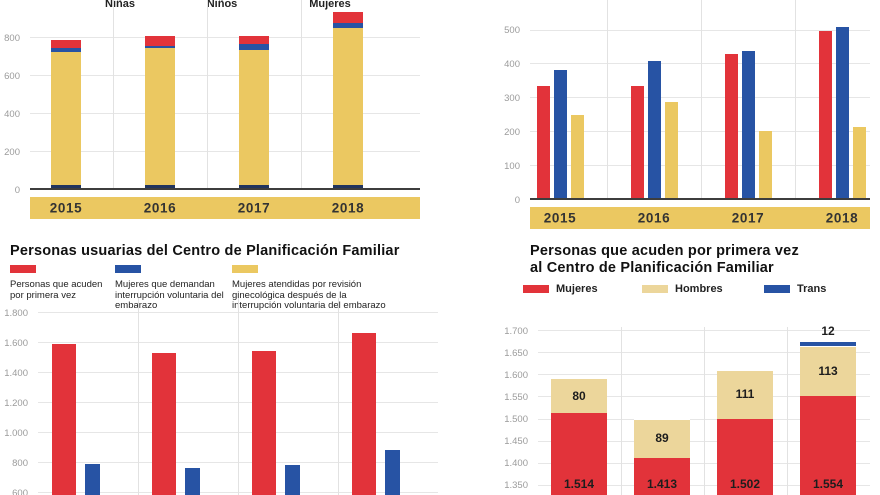 The height and width of the screenshot is (495, 880). Describe the element at coordinates (859, 163) in the screenshot. I see `bar-gold` at that location.